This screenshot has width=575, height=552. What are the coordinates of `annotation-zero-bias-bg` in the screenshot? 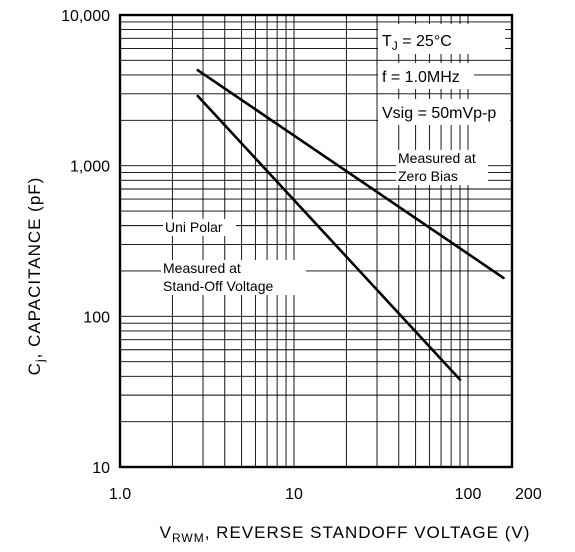 It's located at (442, 167).